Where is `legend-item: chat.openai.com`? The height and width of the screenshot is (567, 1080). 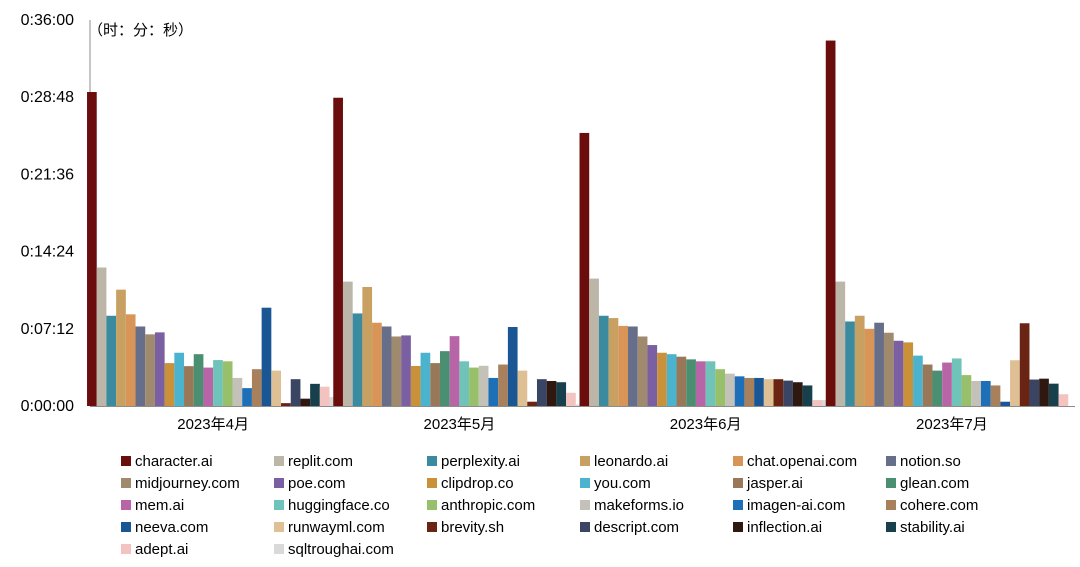 legend-item: chat.openai.com is located at coordinates (795, 461).